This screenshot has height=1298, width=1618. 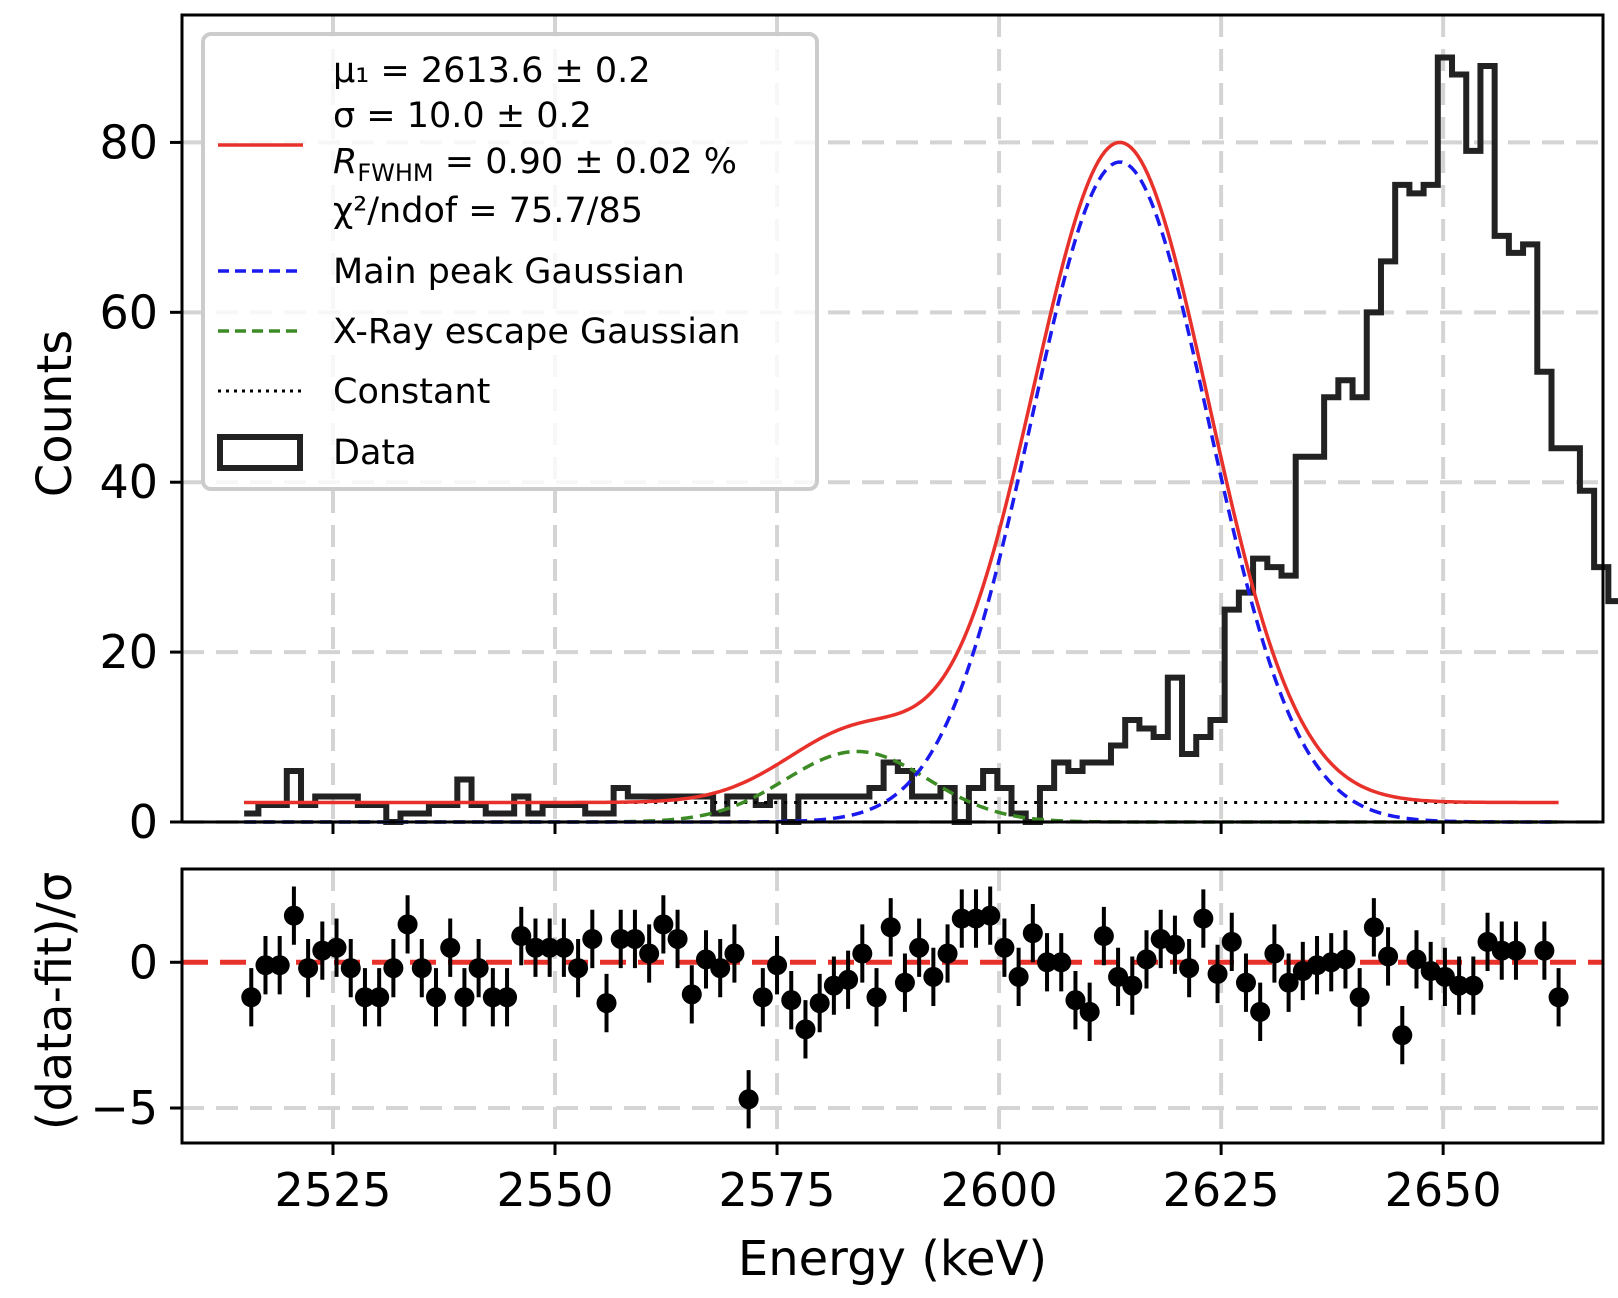 What do you see at coordinates (128, 142) in the screenshot?
I see `main-y-tick-label: 80` at bounding box center [128, 142].